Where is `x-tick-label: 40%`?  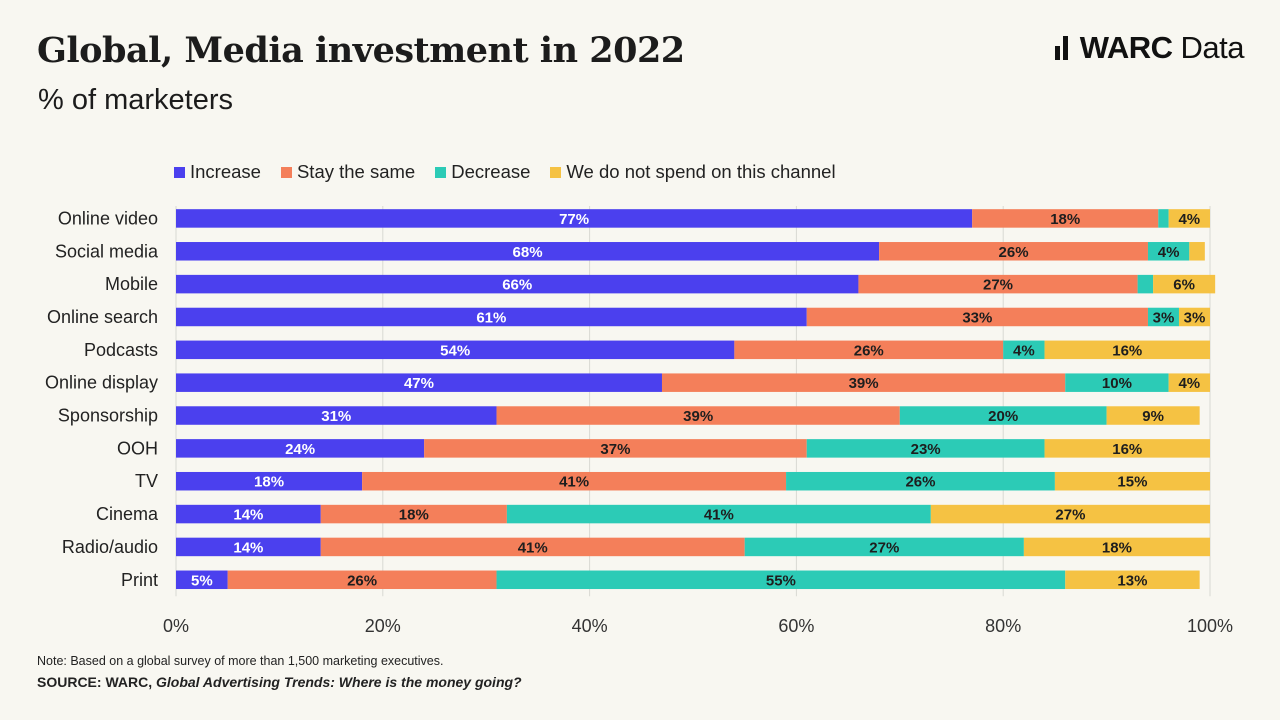 x-tick-label: 40% is located at coordinates (590, 626).